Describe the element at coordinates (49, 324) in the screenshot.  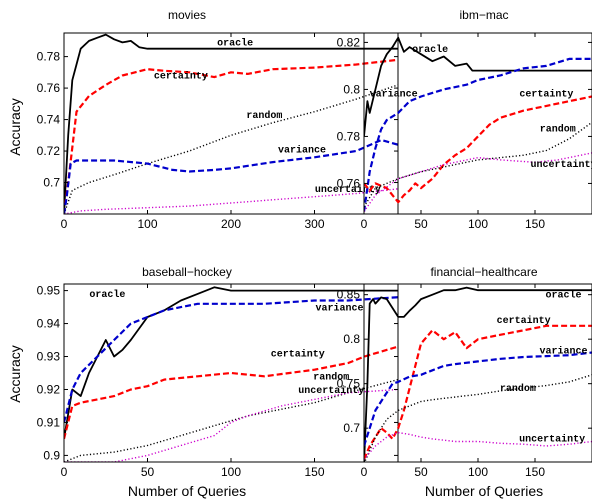
I see `y-tick-label: 0.94` at that location.